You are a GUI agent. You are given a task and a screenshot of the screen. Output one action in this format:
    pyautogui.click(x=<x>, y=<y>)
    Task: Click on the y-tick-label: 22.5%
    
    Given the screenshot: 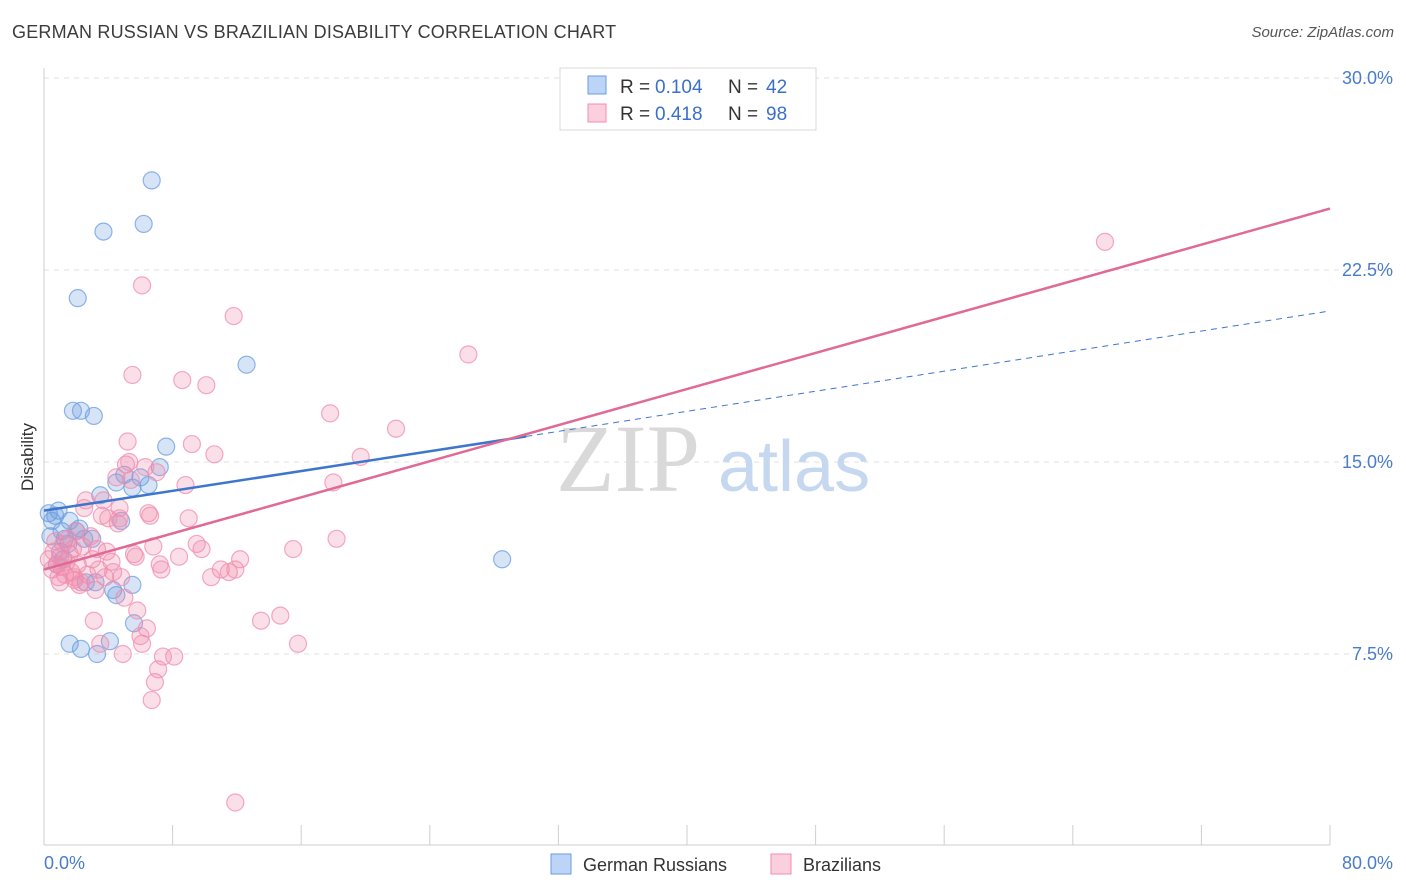 What is the action you would take?
    pyautogui.click(x=1367, y=270)
    